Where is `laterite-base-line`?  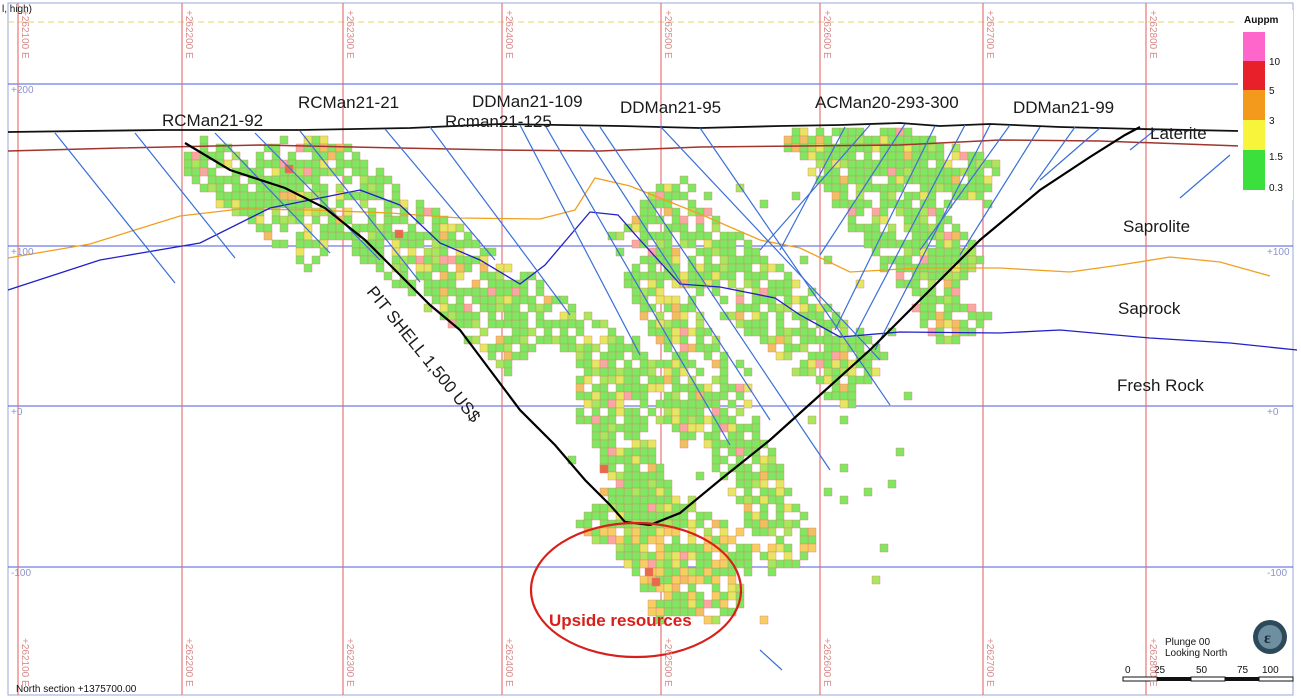
laterite-base-line is located at coordinates (624, 145).